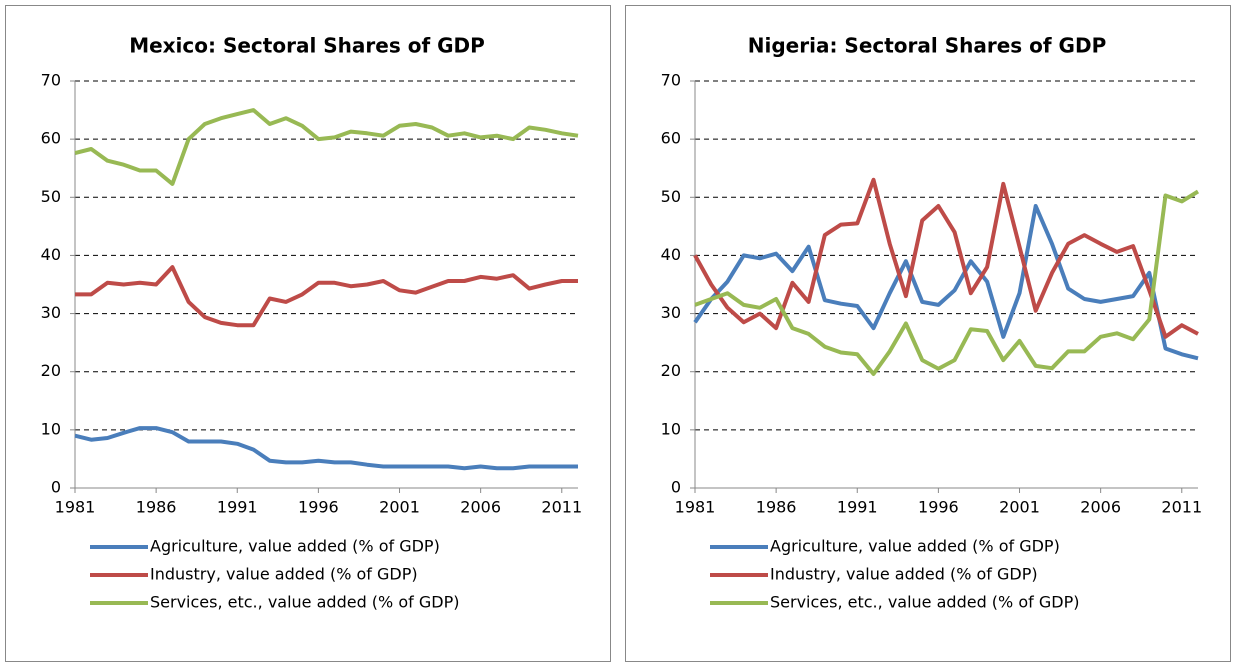  What do you see at coordinates (307, 46) in the screenshot?
I see `chart-title: Mexico: Sectoral Shares of GDP` at bounding box center [307, 46].